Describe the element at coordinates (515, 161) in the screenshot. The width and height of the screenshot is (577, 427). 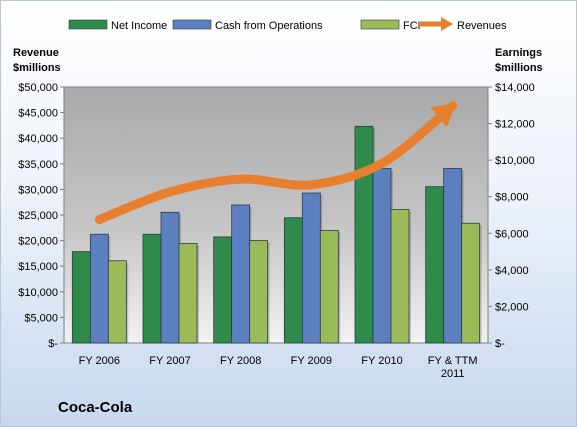
I see `right-tick-label: $10,000` at that location.